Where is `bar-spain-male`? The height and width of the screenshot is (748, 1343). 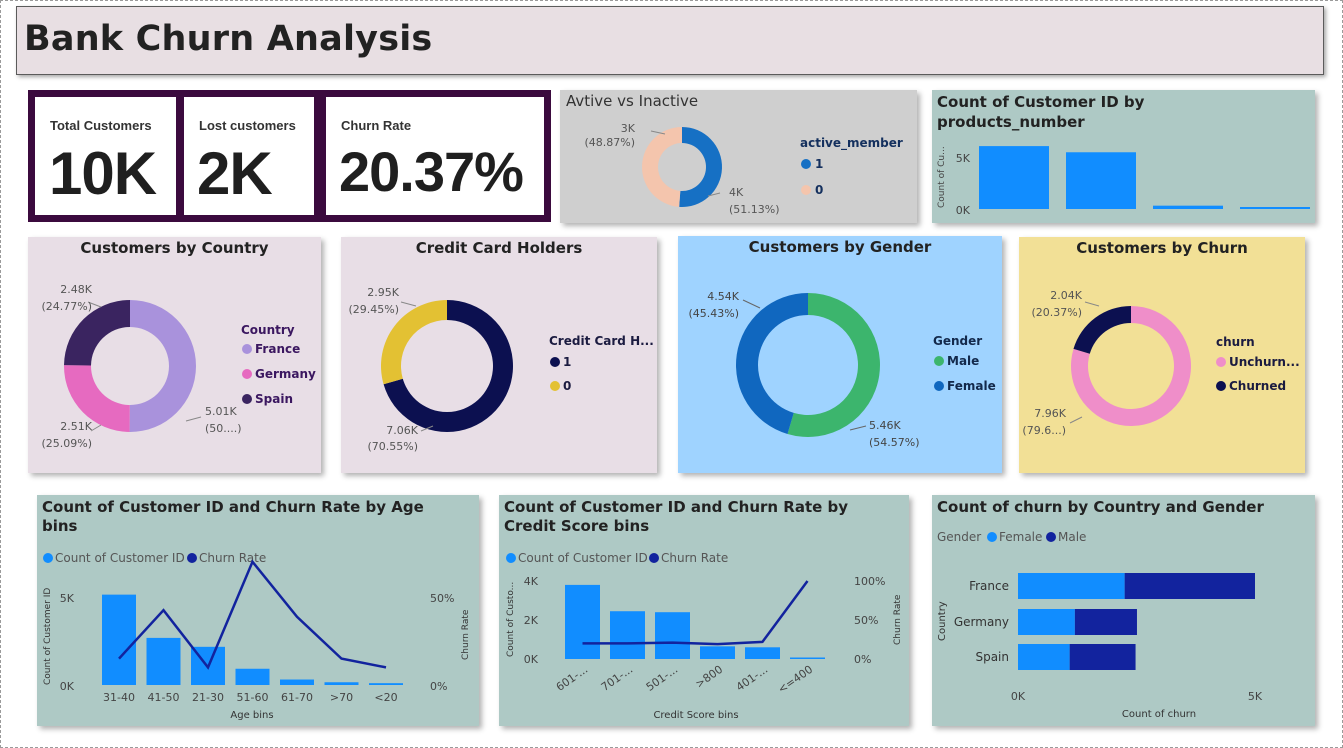 bar-spain-male is located at coordinates (1102, 657).